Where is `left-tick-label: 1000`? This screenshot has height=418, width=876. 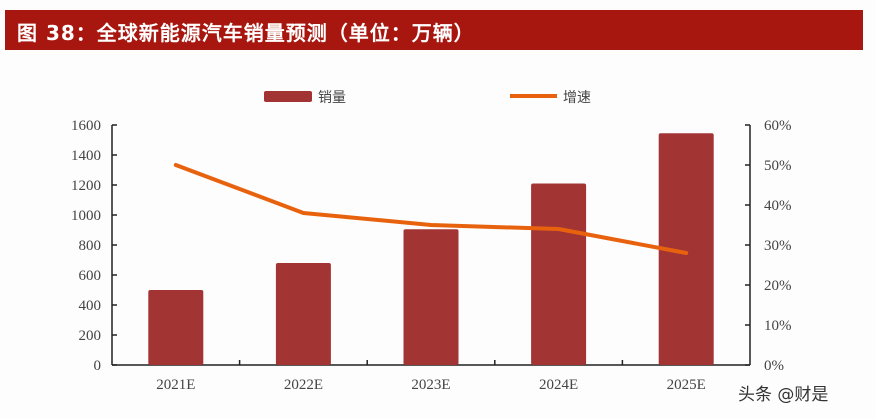 left-tick-label: 1000 is located at coordinates (86, 216).